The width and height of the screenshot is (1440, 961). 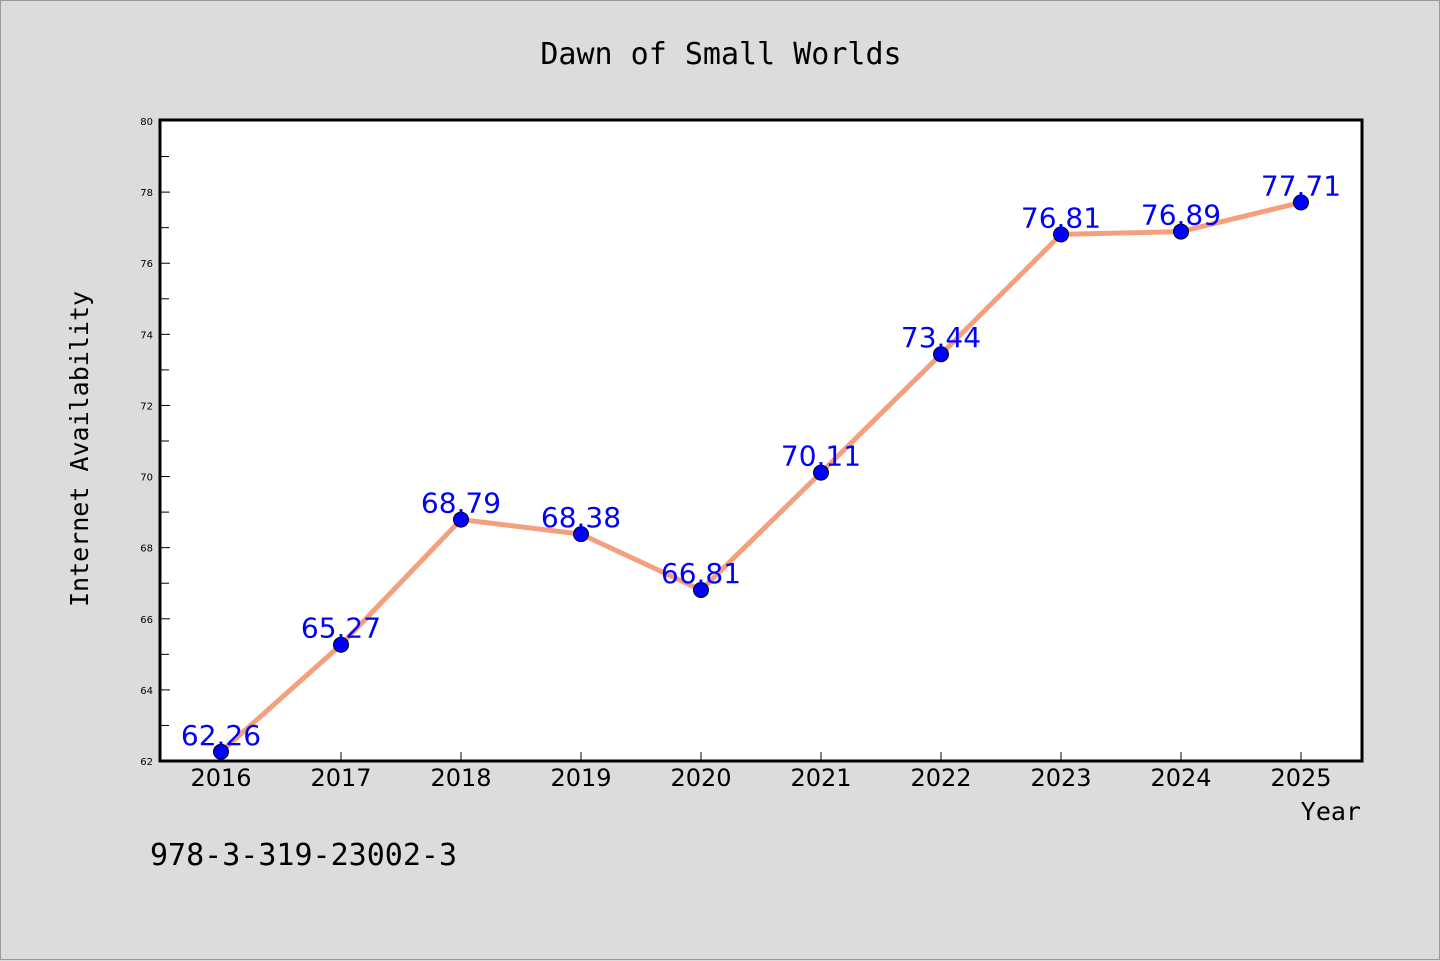 I want to click on y-axis-label: Internet Availability, so click(x=79, y=449).